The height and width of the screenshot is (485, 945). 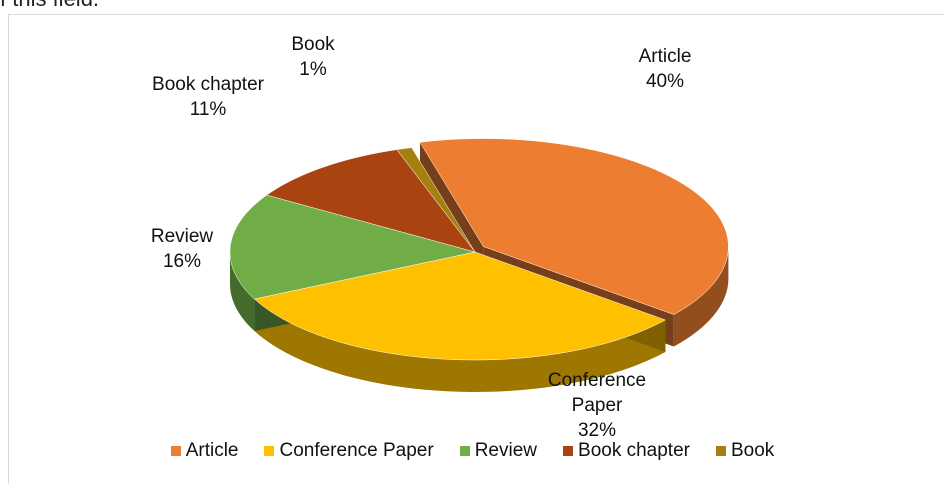 I want to click on legend-item: Article, so click(x=204, y=451).